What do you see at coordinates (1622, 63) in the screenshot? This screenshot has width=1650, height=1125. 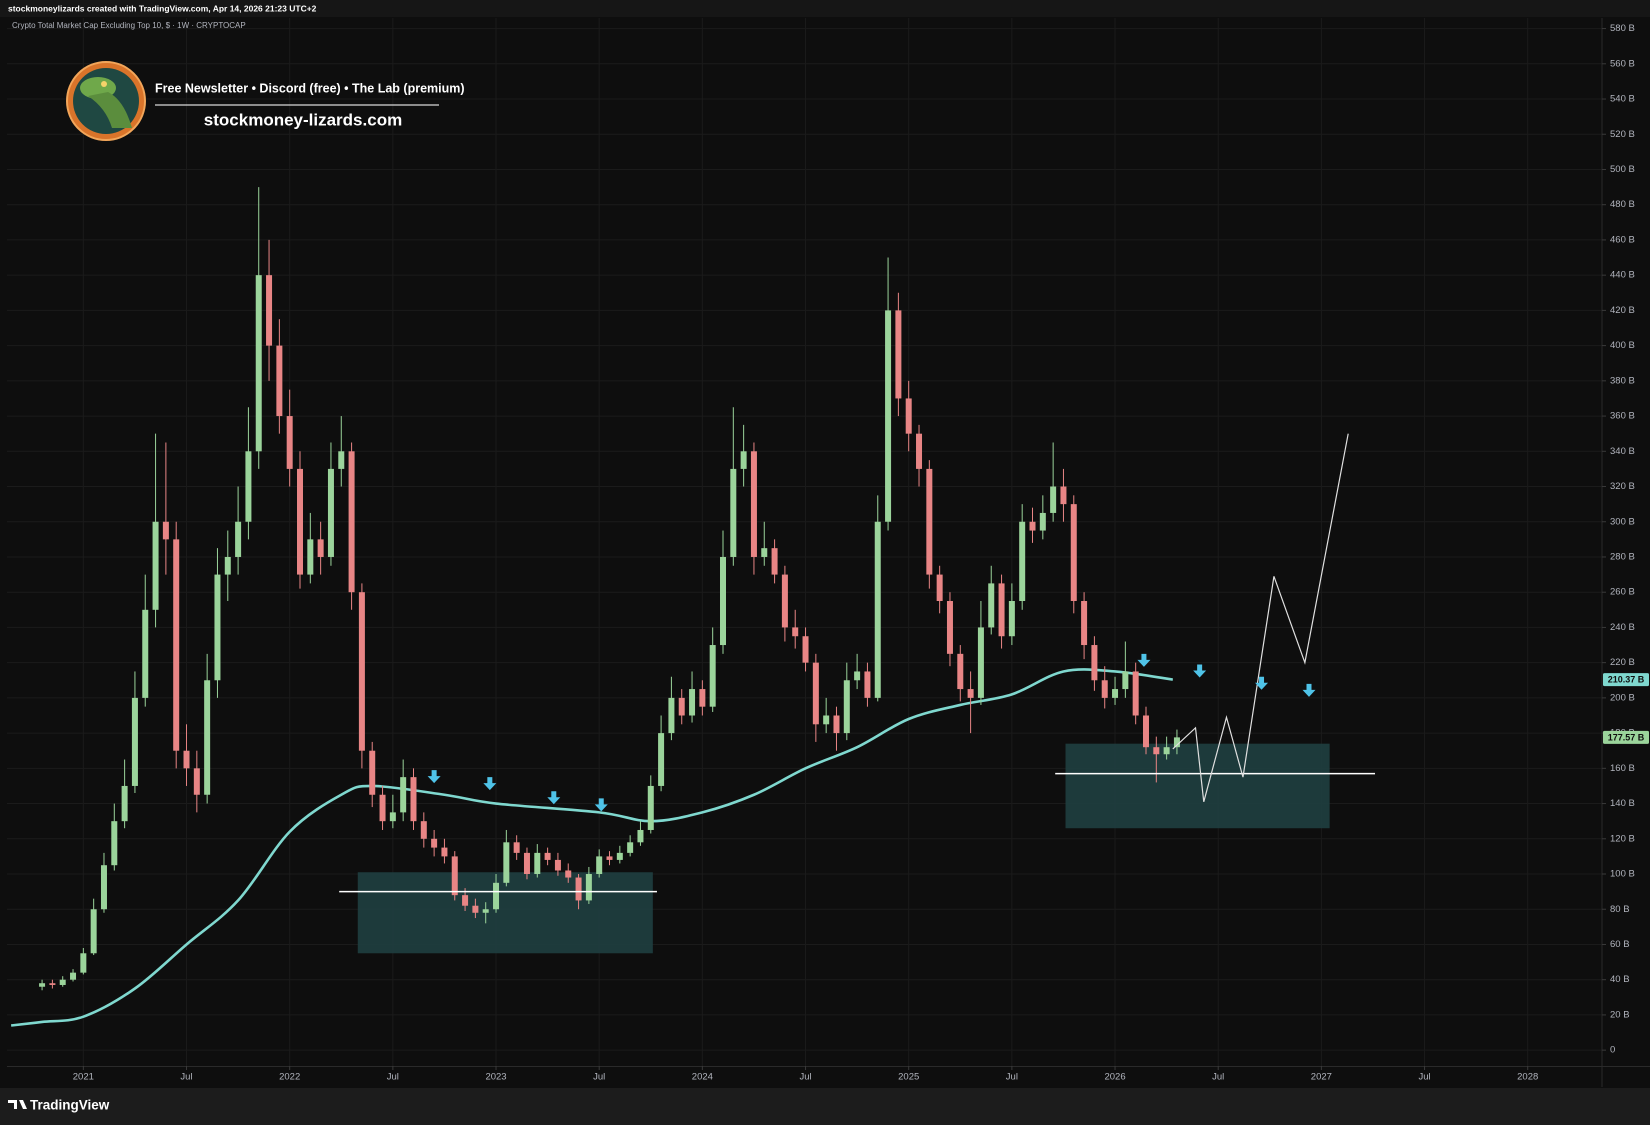 I see `y-tick-label: 560 B` at bounding box center [1622, 63].